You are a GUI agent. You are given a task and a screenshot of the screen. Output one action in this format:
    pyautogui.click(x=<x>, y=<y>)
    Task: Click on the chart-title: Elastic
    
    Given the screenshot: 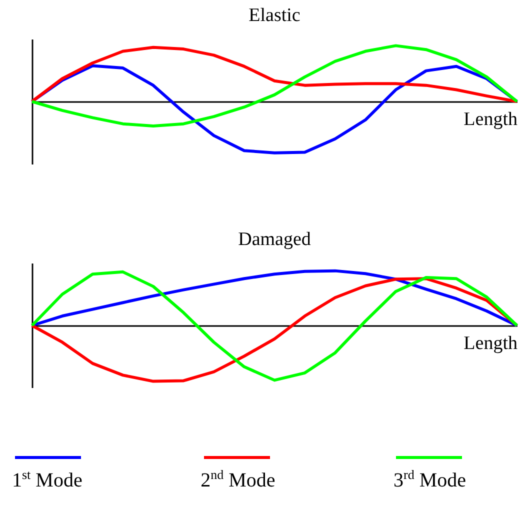 What is the action you would take?
    pyautogui.click(x=274, y=15)
    